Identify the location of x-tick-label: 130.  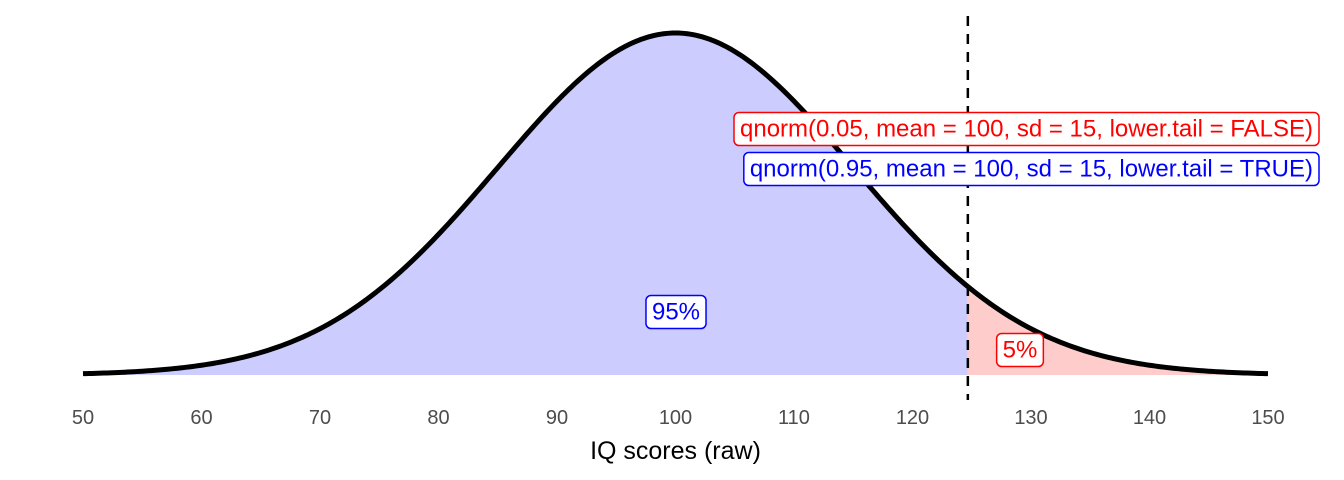
(1030, 418).